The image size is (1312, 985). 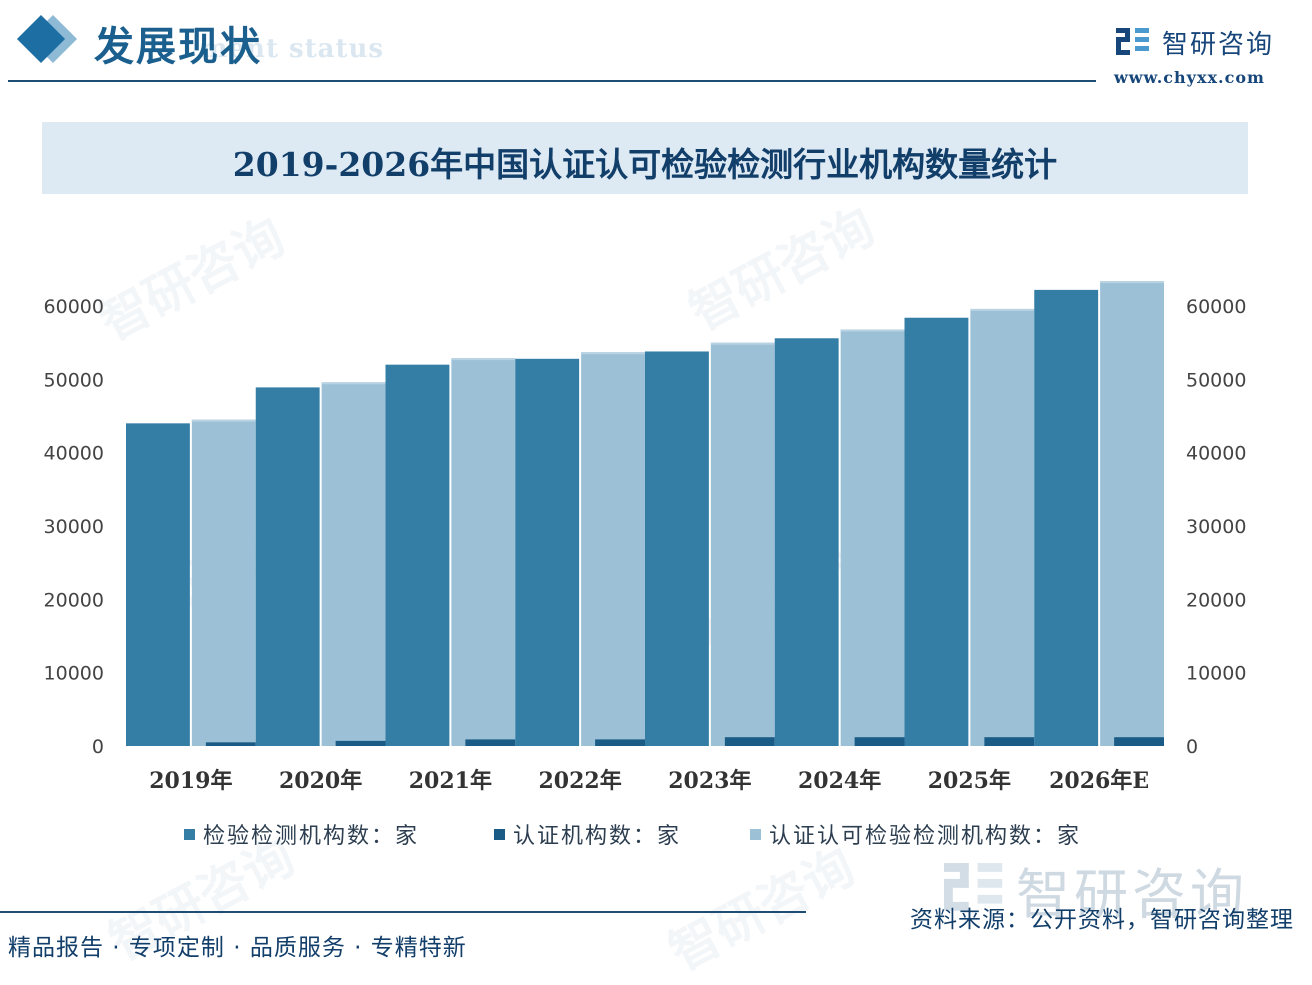 I want to click on y-tick-label-left: 60000, so click(x=74, y=307).